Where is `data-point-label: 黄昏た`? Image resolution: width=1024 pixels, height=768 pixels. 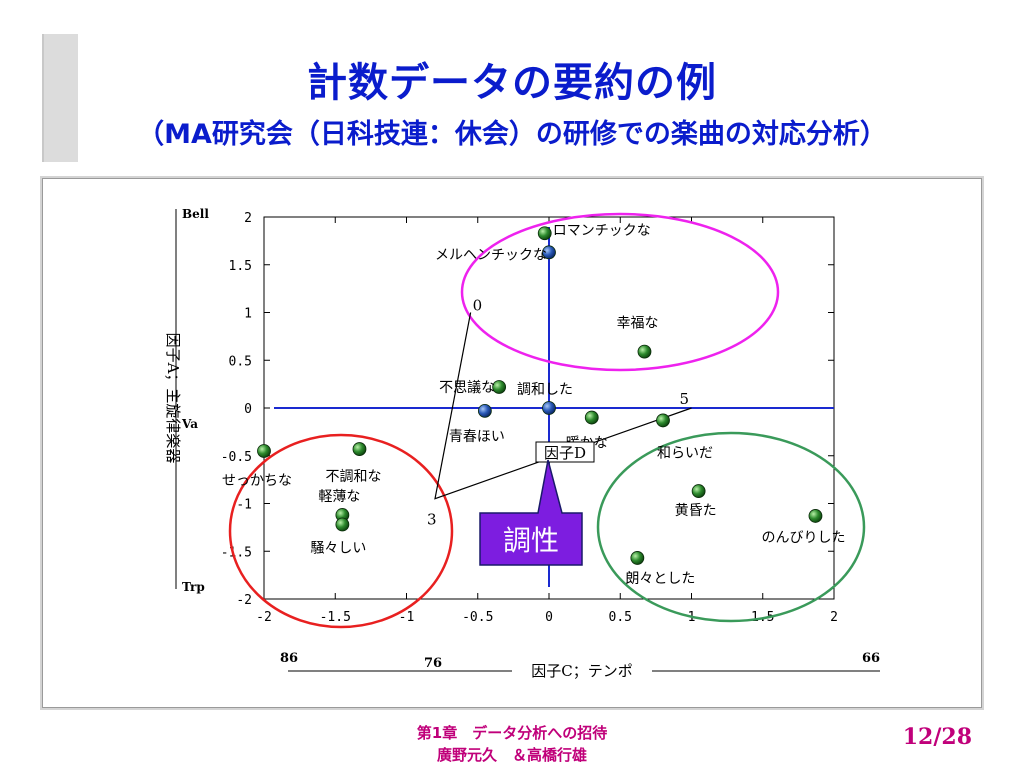
data-point-label: 黄昏た is located at coordinates (696, 510).